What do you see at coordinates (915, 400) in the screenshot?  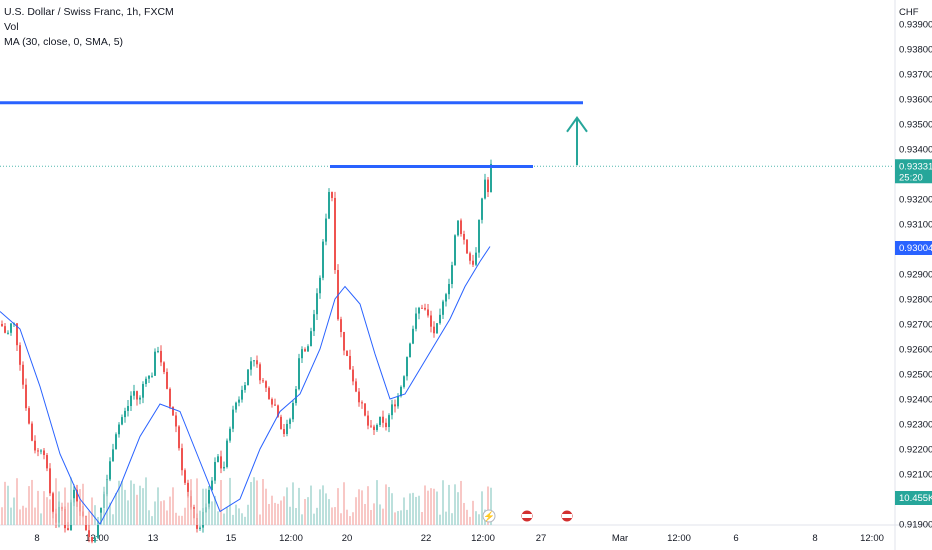 I see `y-tick-label: 0.92400` at bounding box center [915, 400].